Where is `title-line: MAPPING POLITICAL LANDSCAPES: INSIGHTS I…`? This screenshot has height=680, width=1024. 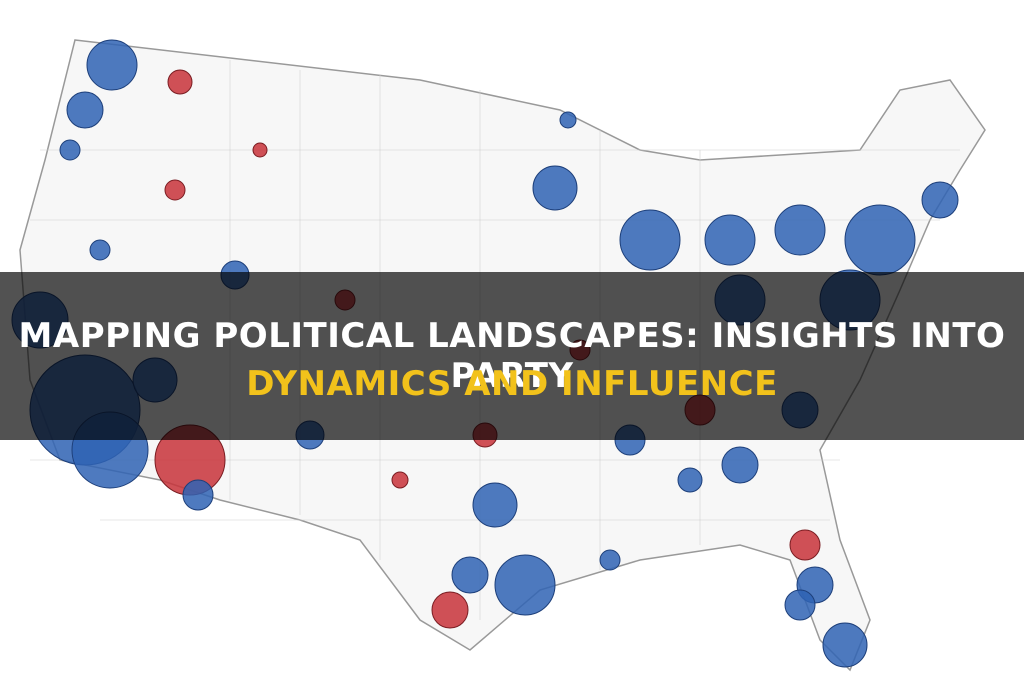 title-line: MAPPING POLITICAL LANDSCAPES: INSIGHTS I… is located at coordinates (512, 356).